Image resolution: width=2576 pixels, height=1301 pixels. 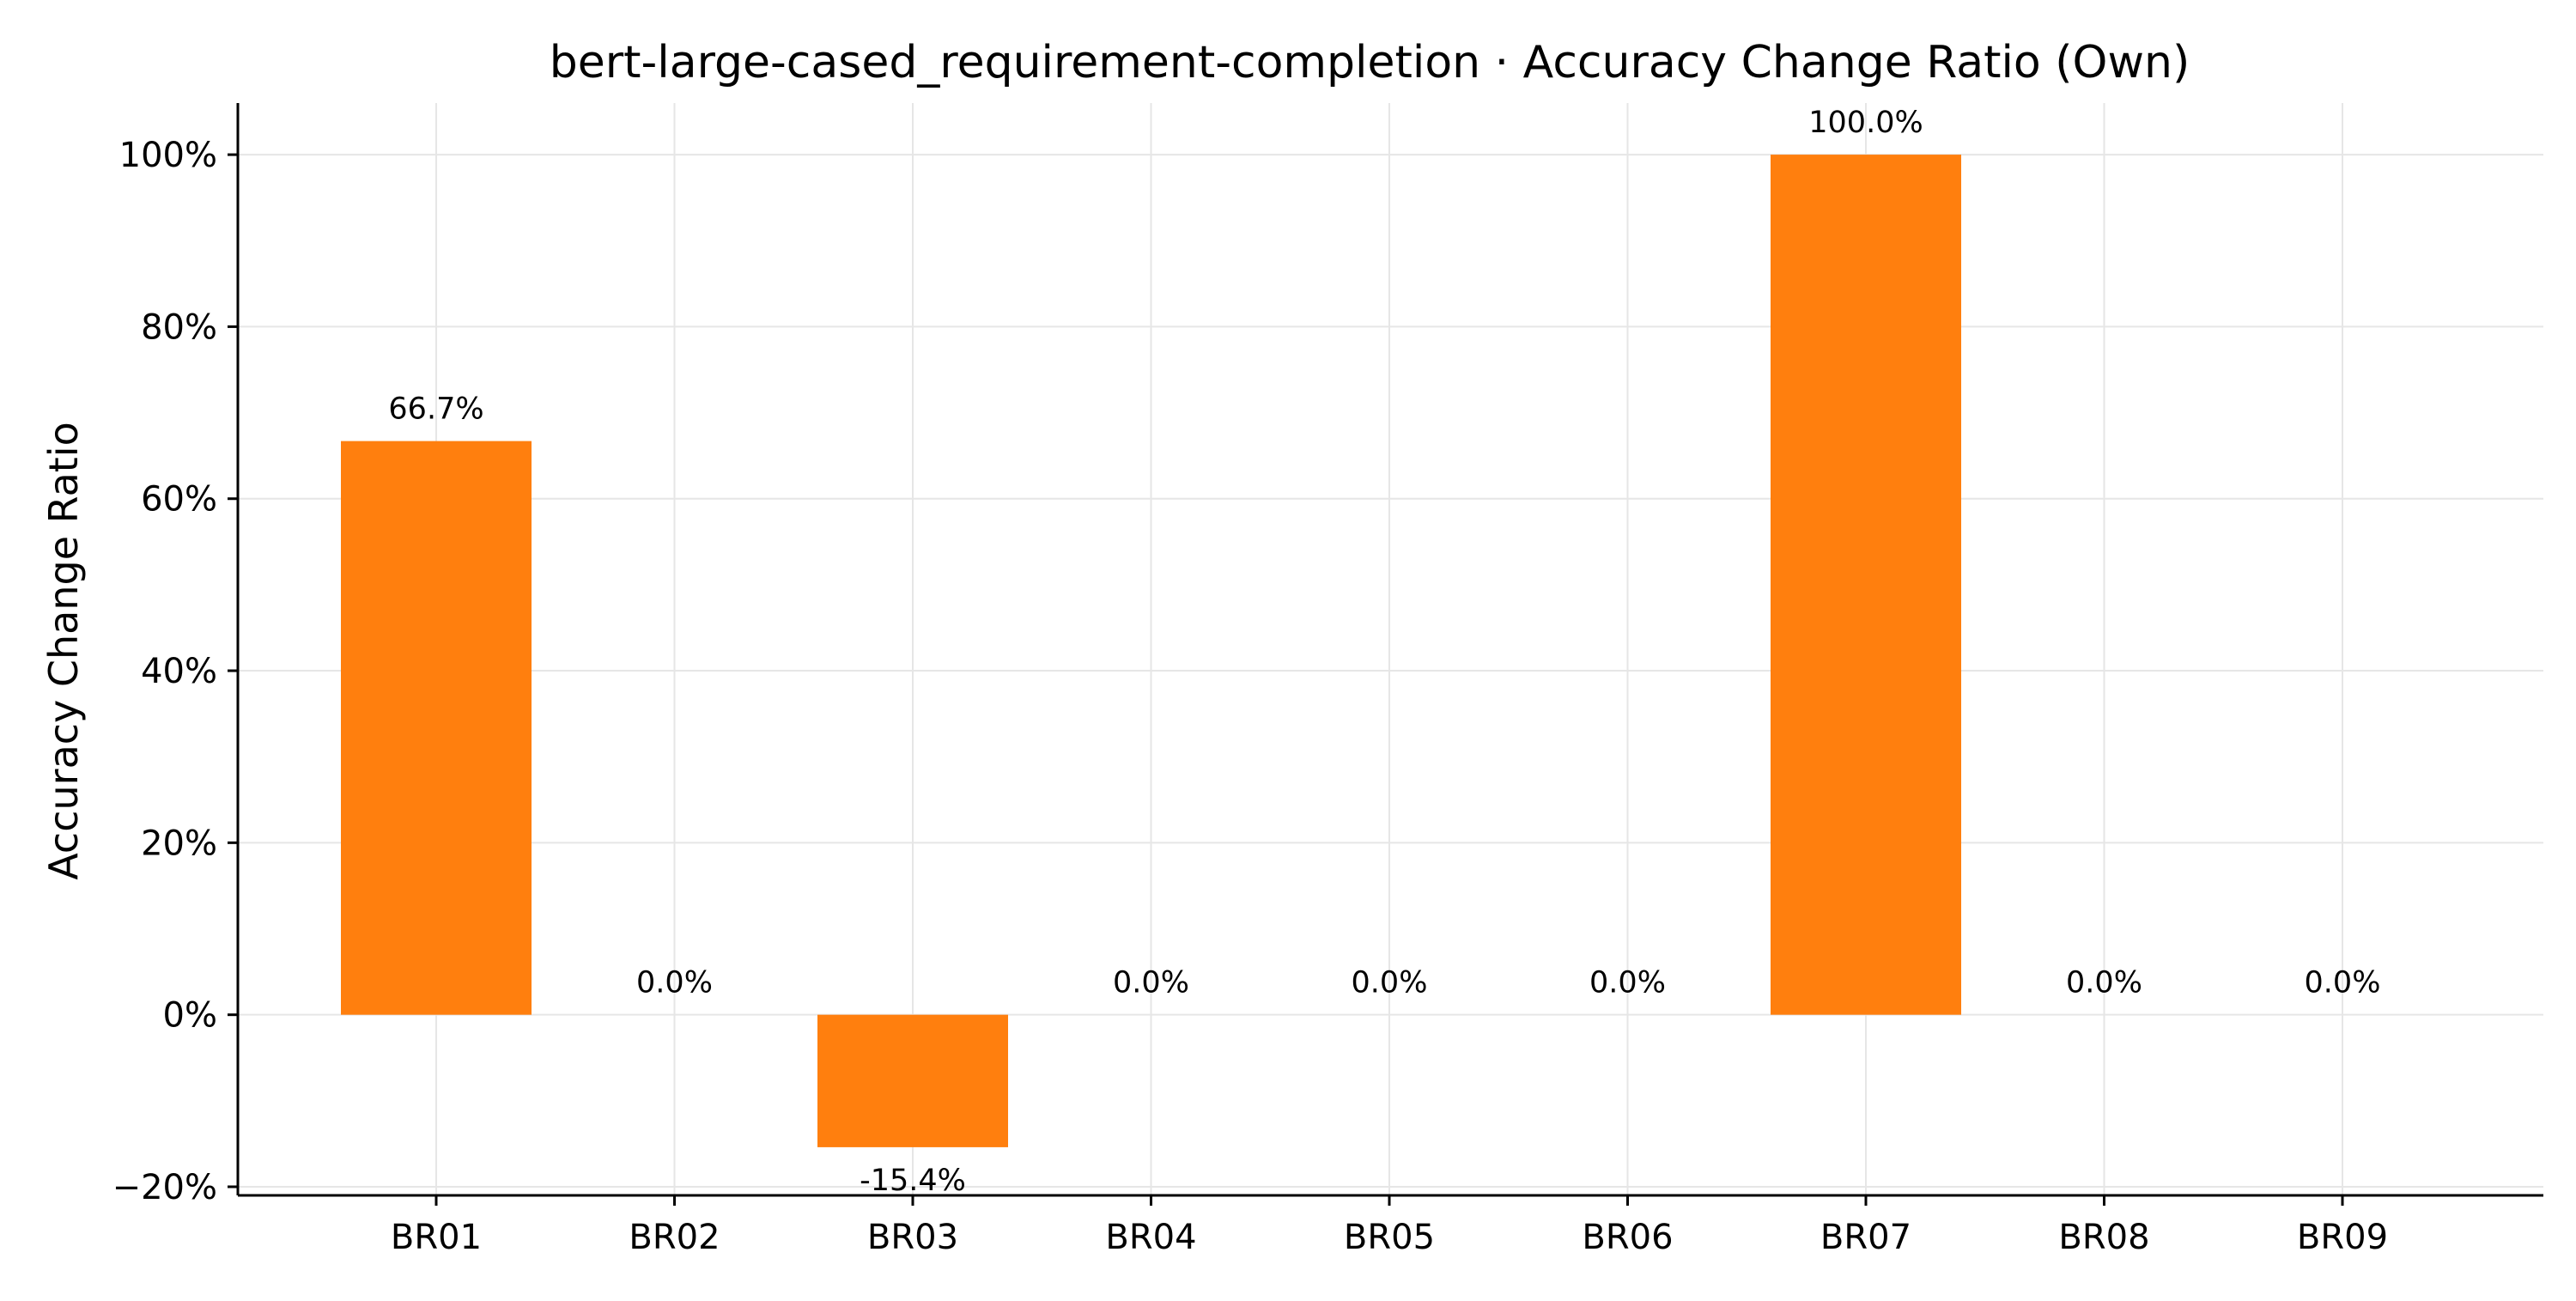 What do you see at coordinates (436, 1237) in the screenshot?
I see `x-tick-label: BR01` at bounding box center [436, 1237].